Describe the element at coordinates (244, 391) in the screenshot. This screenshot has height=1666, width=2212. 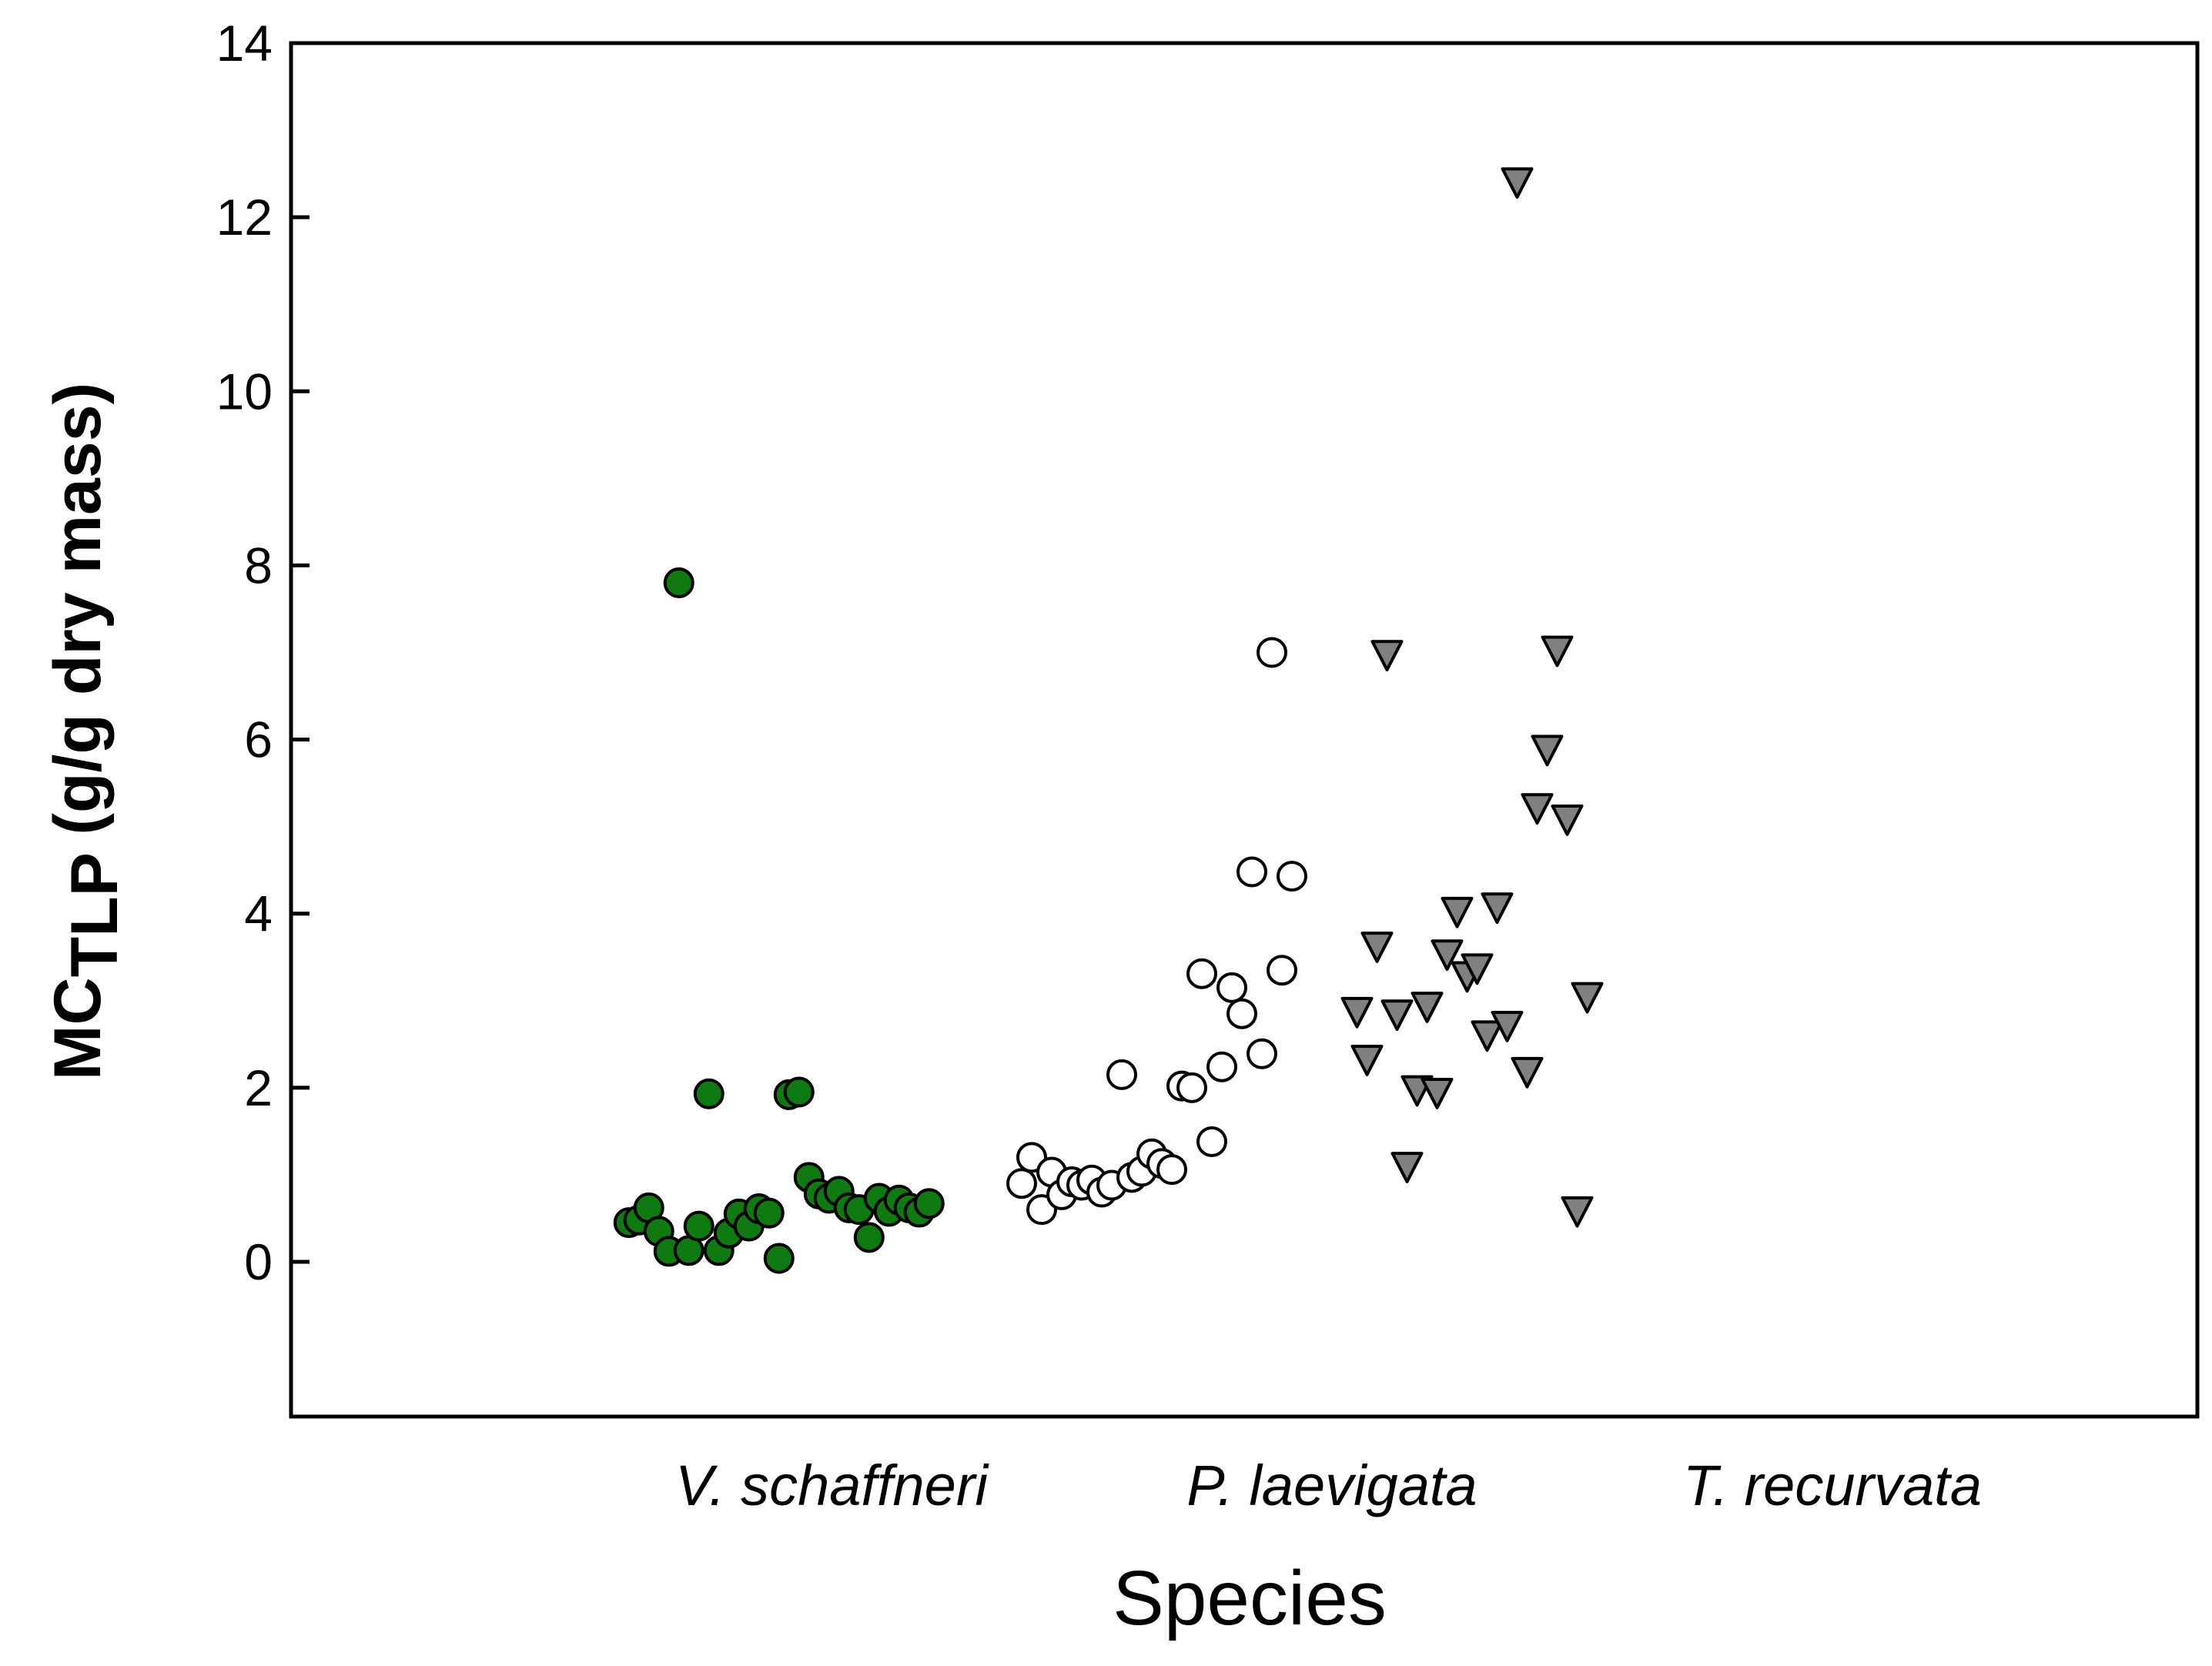
I see `y-tick-label-10: 10` at that location.